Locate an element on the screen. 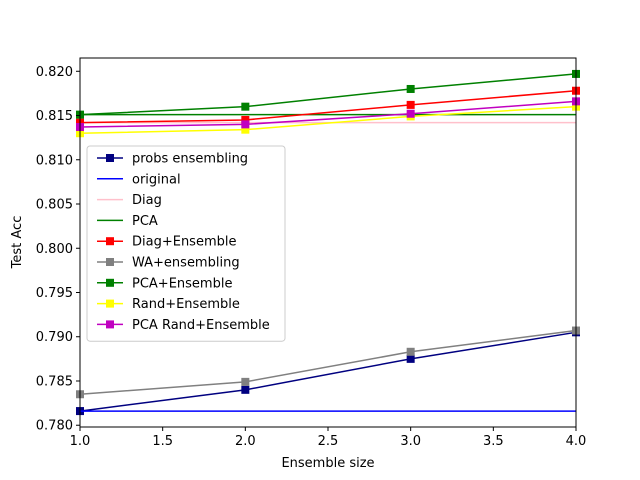 This screenshot has height=480, width=640. y-tick-label: 0.780 is located at coordinates (54, 426).